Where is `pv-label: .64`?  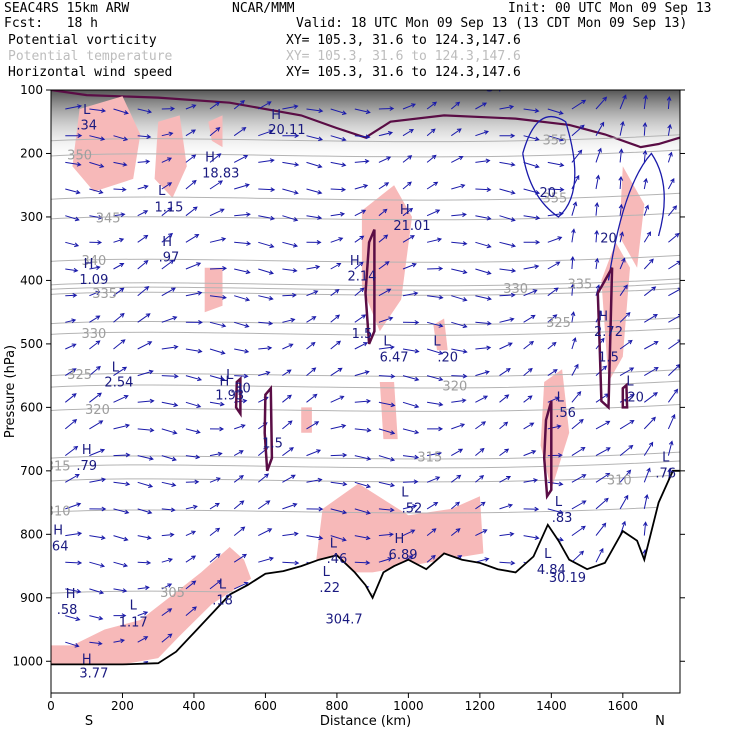
pv-label: .64 is located at coordinates (58, 547).